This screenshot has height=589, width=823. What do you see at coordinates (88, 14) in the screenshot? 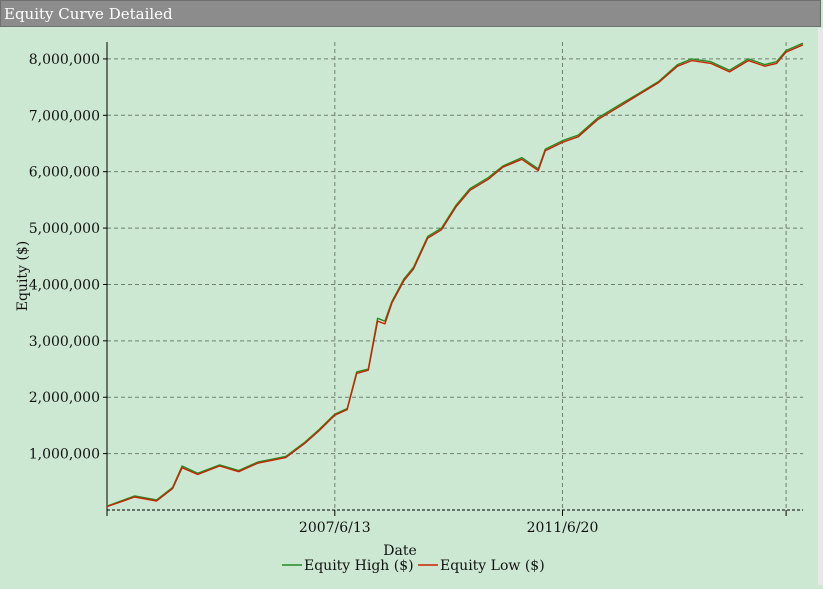
I see `window-title: Equity Curve Detailed` at bounding box center [88, 14].